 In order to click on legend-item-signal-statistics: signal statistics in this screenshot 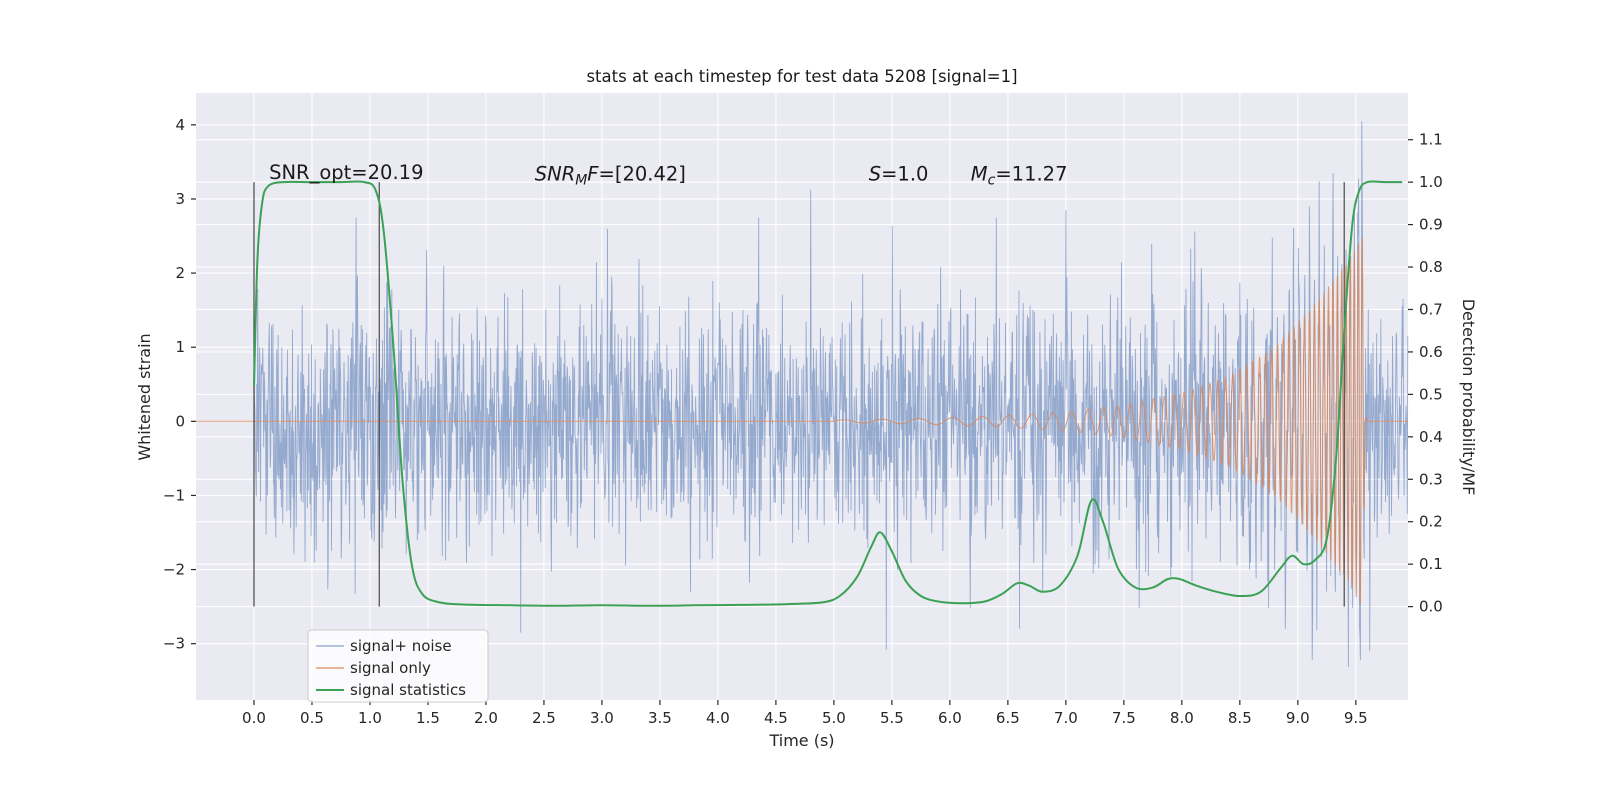, I will do `click(391, 690)`.